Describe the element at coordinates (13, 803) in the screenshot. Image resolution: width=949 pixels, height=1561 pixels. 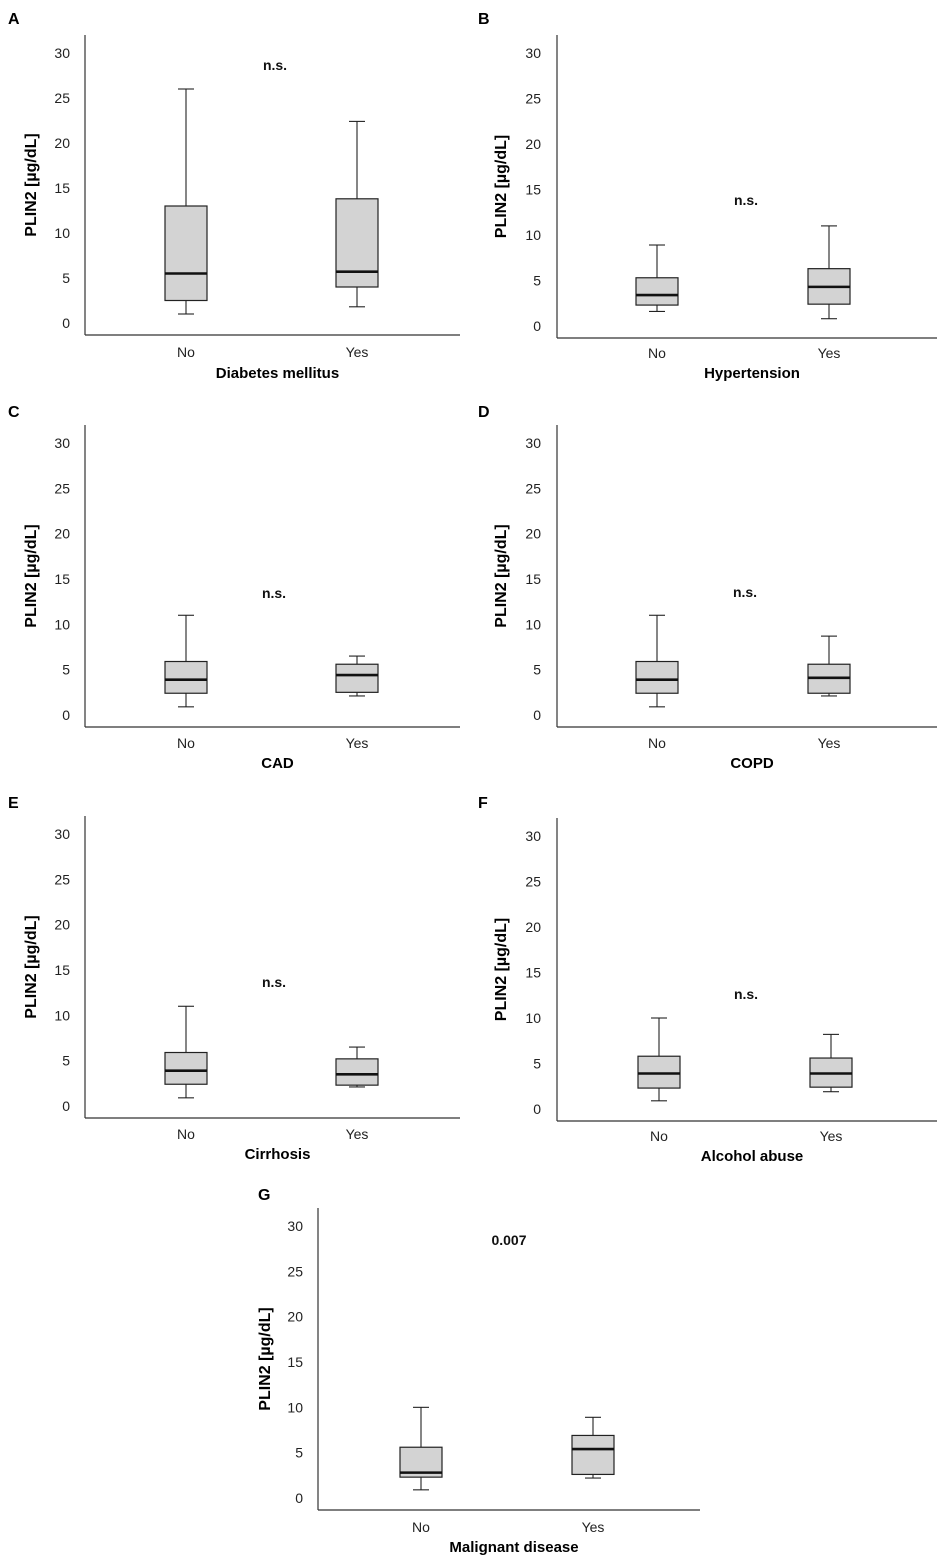
I see `panel-letter: E` at that location.